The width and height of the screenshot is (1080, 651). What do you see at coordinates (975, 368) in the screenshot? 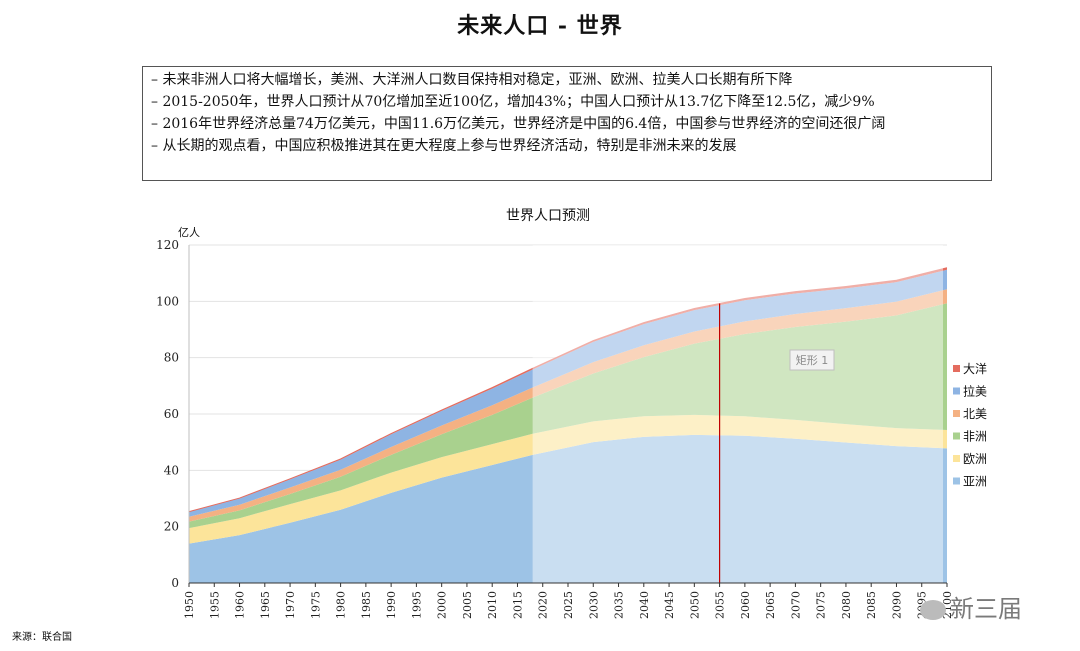
I see `legend-label-大洋: 大洋` at bounding box center [975, 368].